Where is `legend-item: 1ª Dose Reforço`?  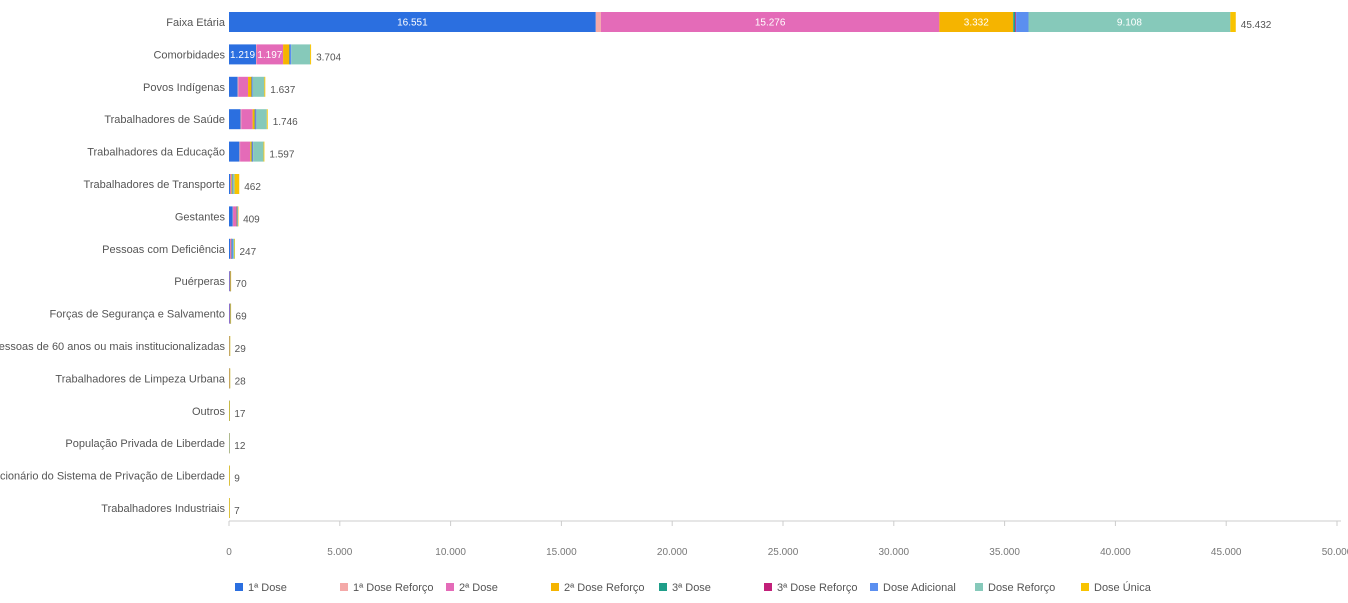 legend-item: 1ª Dose Reforço is located at coordinates (387, 588).